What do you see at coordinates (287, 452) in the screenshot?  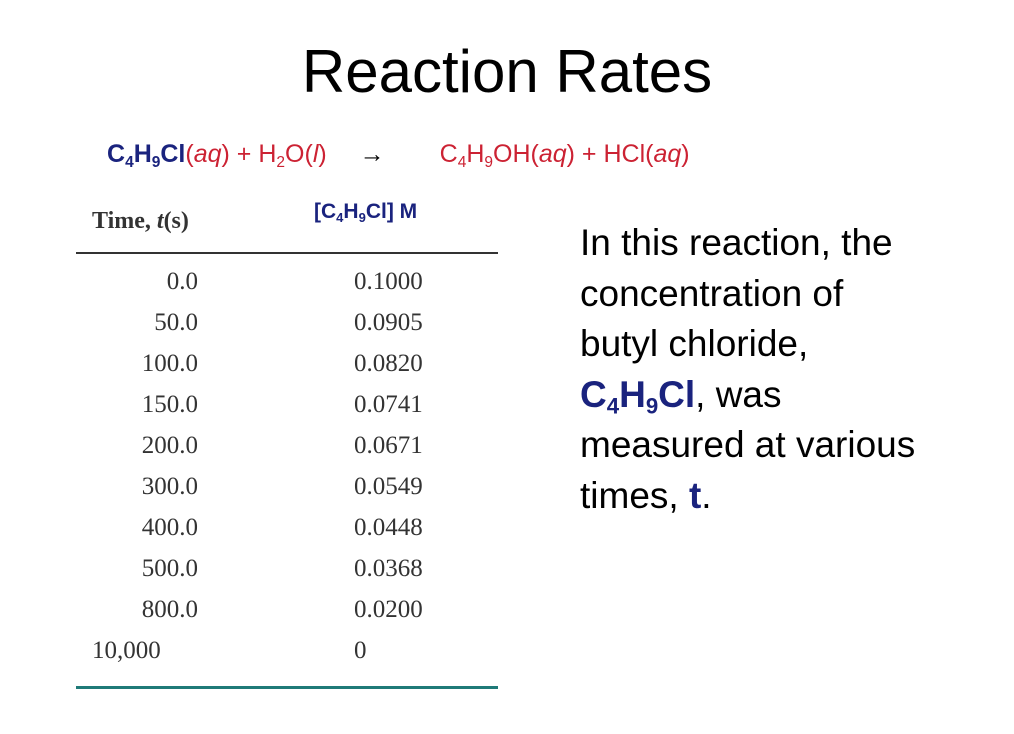 I see `table-row: 200.0 0.0671` at bounding box center [287, 452].